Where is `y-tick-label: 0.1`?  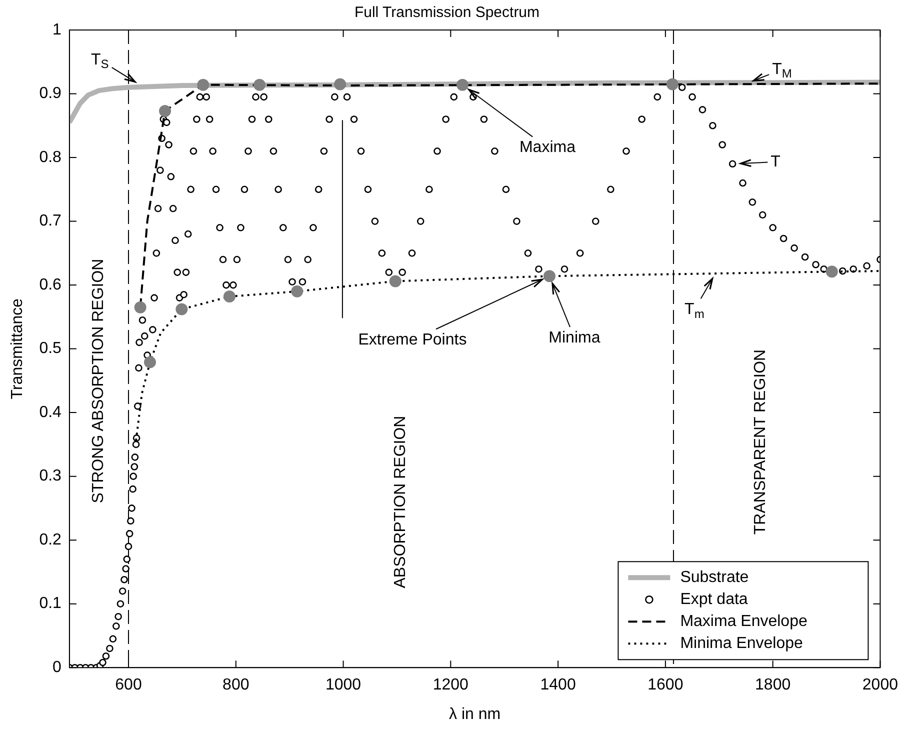 y-tick-label: 0.1 is located at coordinates (50, 603).